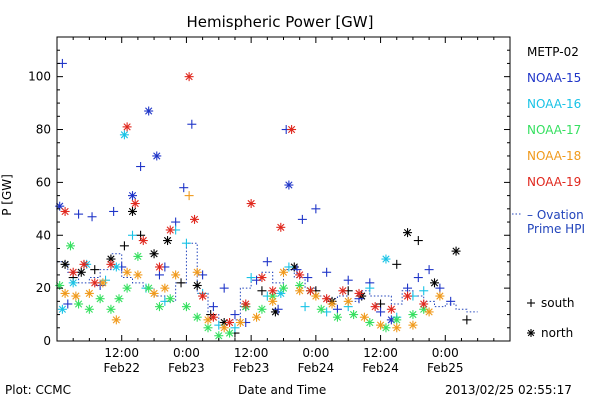  What do you see at coordinates (7, 195) in the screenshot?
I see `y-axis-label: P [GW]` at bounding box center [7, 195].